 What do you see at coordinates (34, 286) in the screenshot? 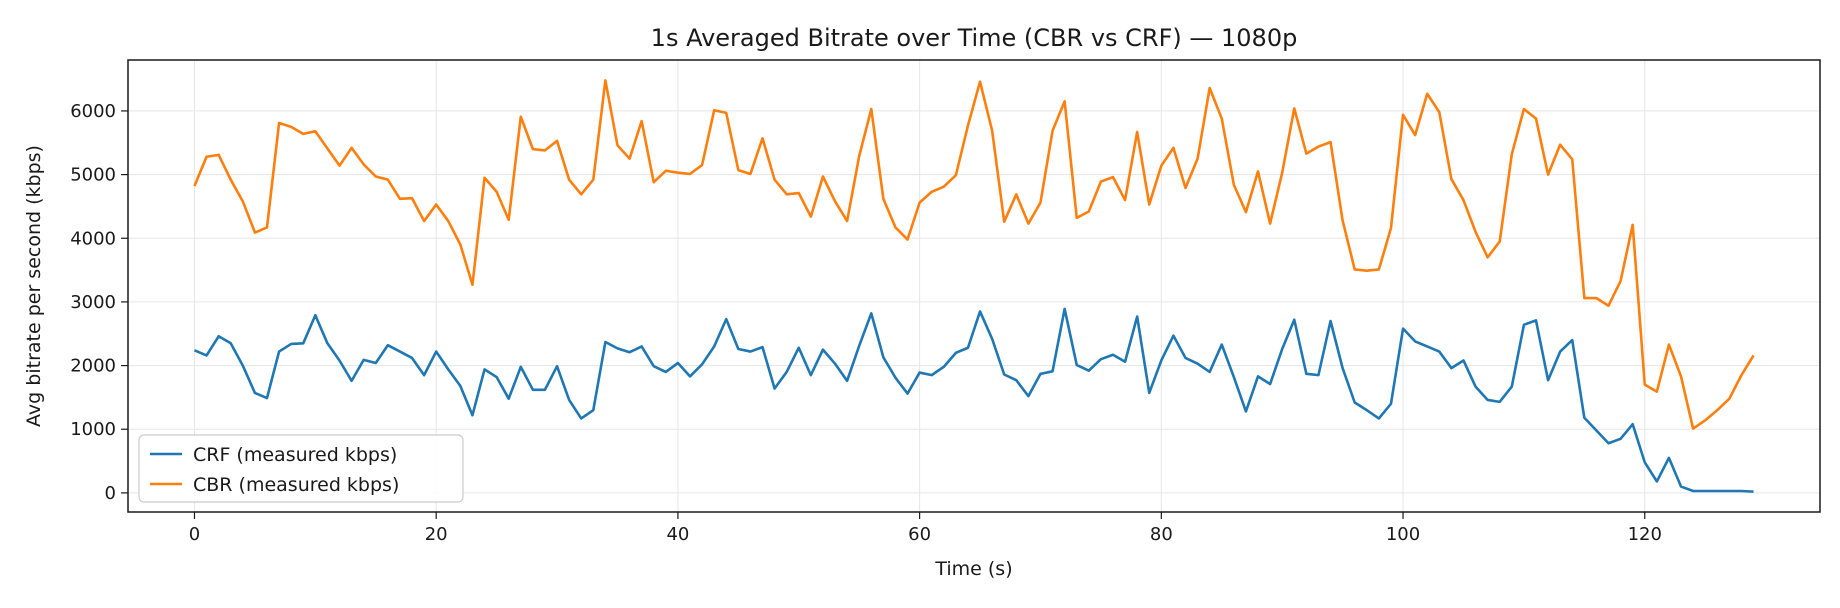
I see `y-axis-label: Avg bitrate per second (kbps)` at bounding box center [34, 286].